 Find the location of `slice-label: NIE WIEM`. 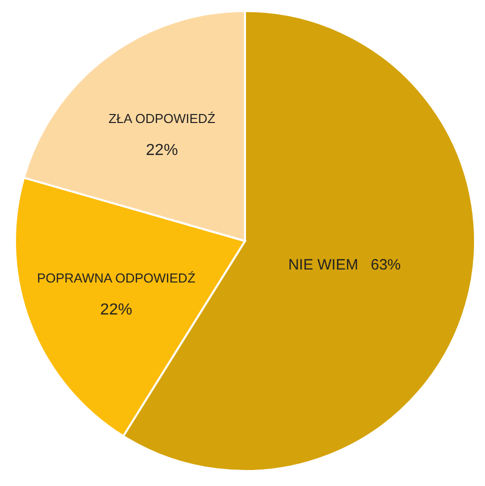

slice-label: NIE WIEM is located at coordinates (323, 265).